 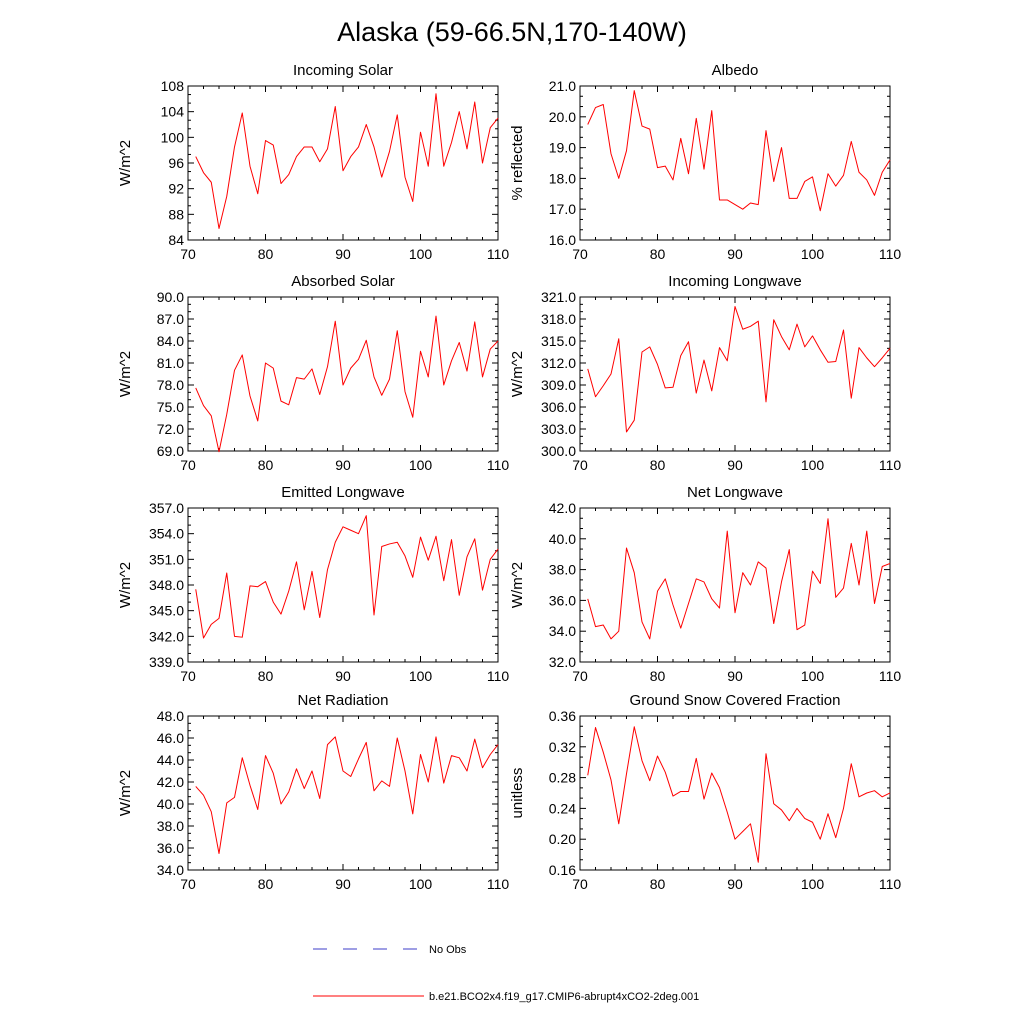 What do you see at coordinates (170, 716) in the screenshot?
I see `y-tick-label: 48.0` at bounding box center [170, 716].